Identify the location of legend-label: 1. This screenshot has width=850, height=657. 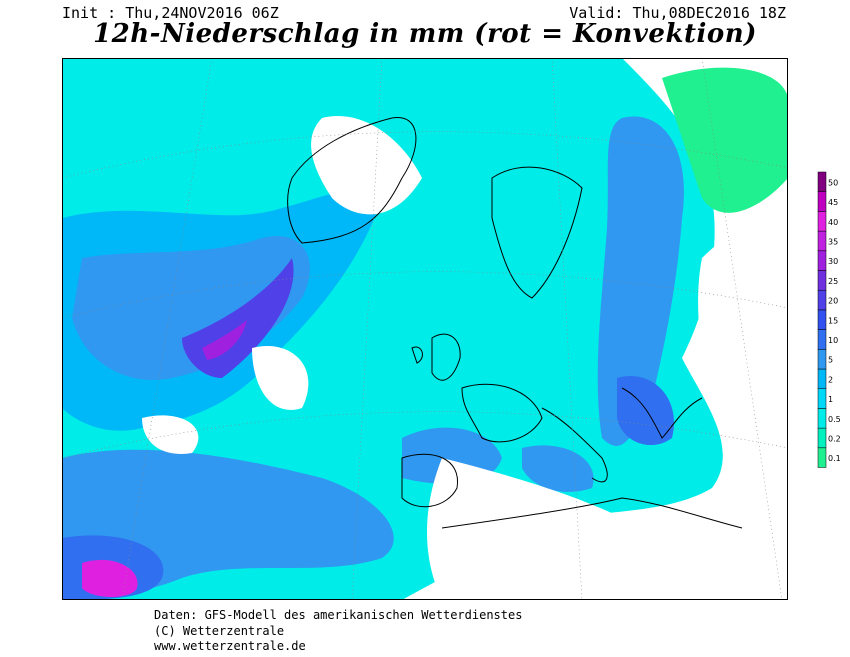
(830, 399).